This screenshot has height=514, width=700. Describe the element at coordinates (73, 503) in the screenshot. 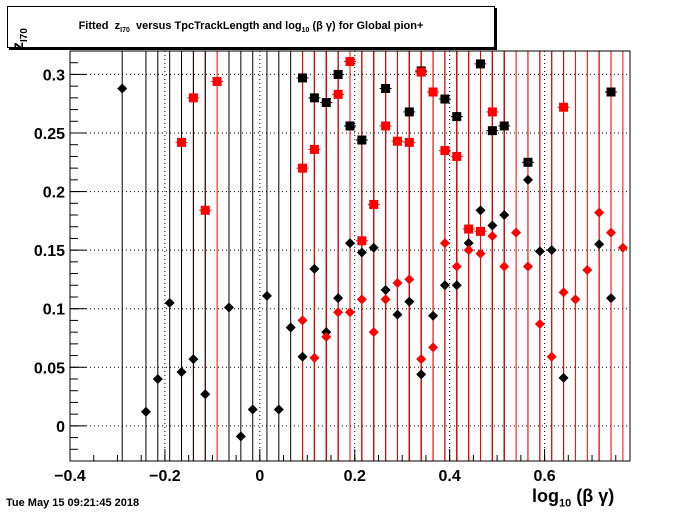

I see `timestamp: Tue May 15 09:21:45 2018` at that location.